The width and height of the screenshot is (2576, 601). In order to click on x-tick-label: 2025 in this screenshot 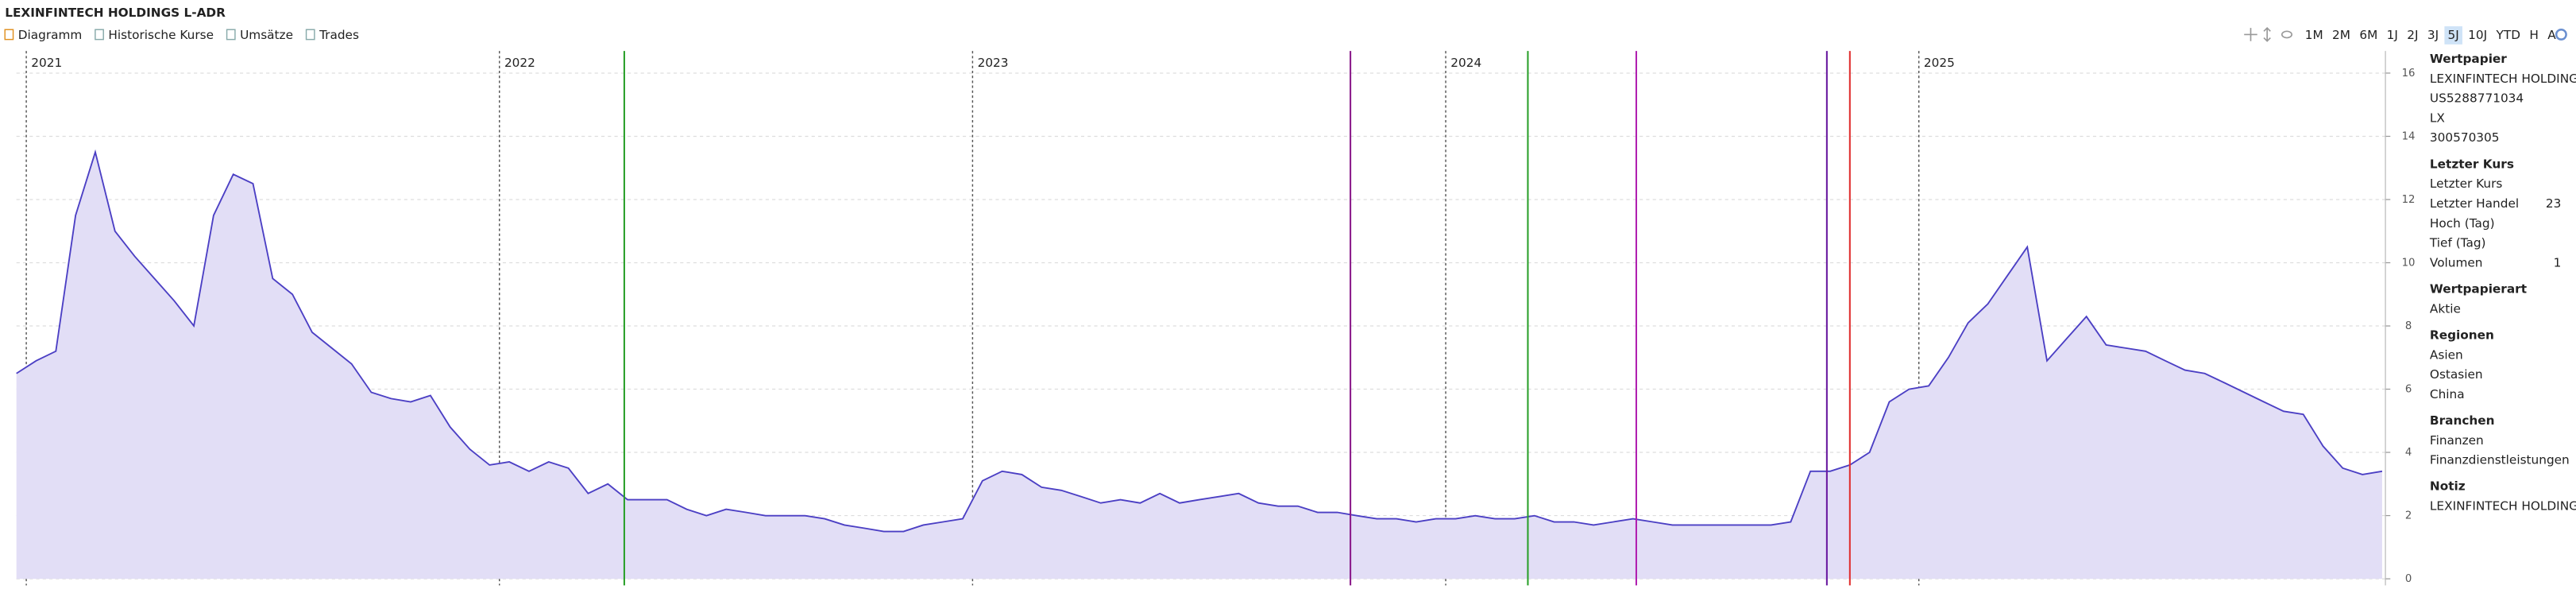, I will do `click(1939, 63)`.